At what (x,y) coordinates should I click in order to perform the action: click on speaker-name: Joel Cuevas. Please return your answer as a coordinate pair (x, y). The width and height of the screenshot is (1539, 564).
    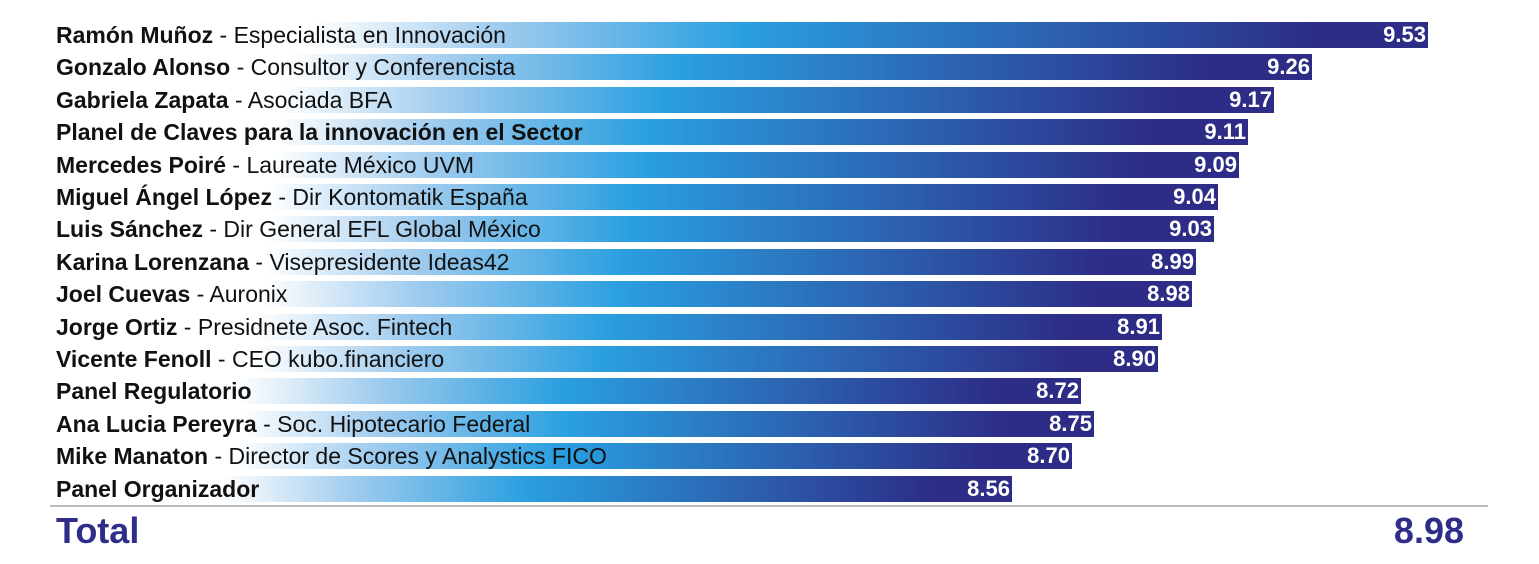
    Looking at the image, I should click on (123, 294).